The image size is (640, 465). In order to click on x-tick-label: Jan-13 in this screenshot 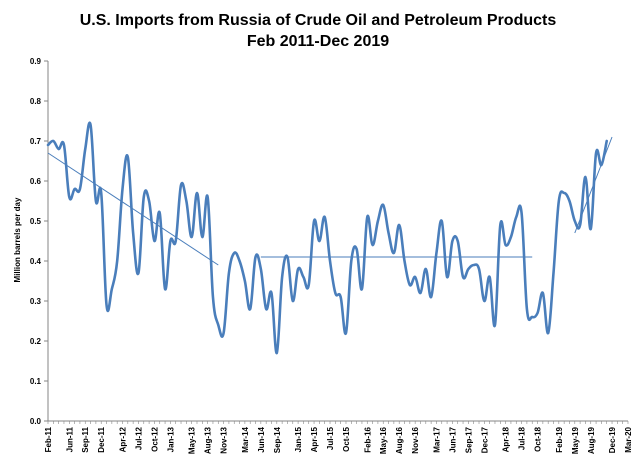, I will do `click(170, 439)`.